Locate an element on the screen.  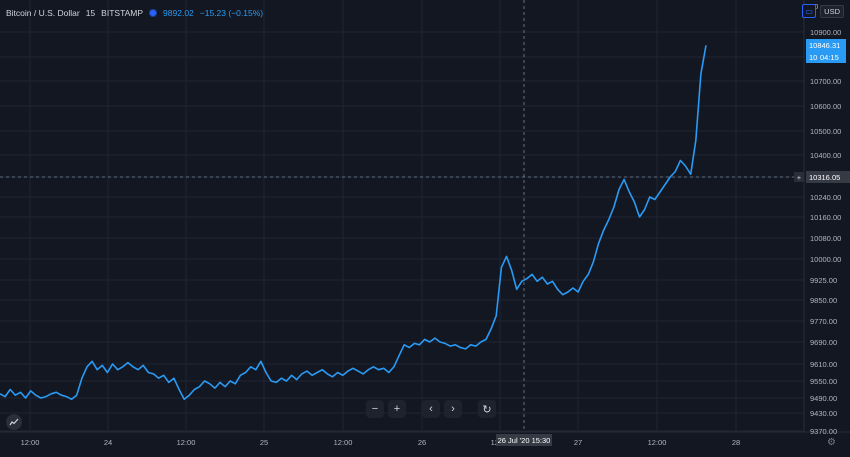
scroll-right-button: › is located at coordinates (453, 409).